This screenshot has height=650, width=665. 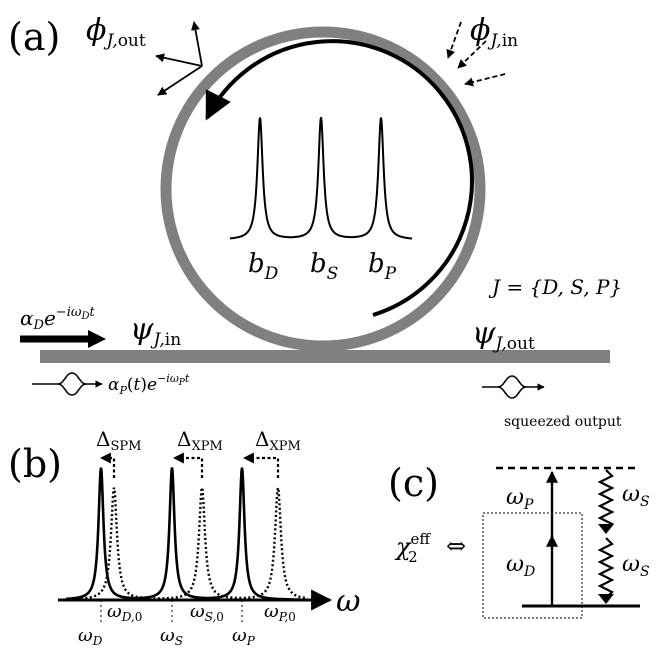 I want to click on shifted-spectrum, so click(x=183, y=534).